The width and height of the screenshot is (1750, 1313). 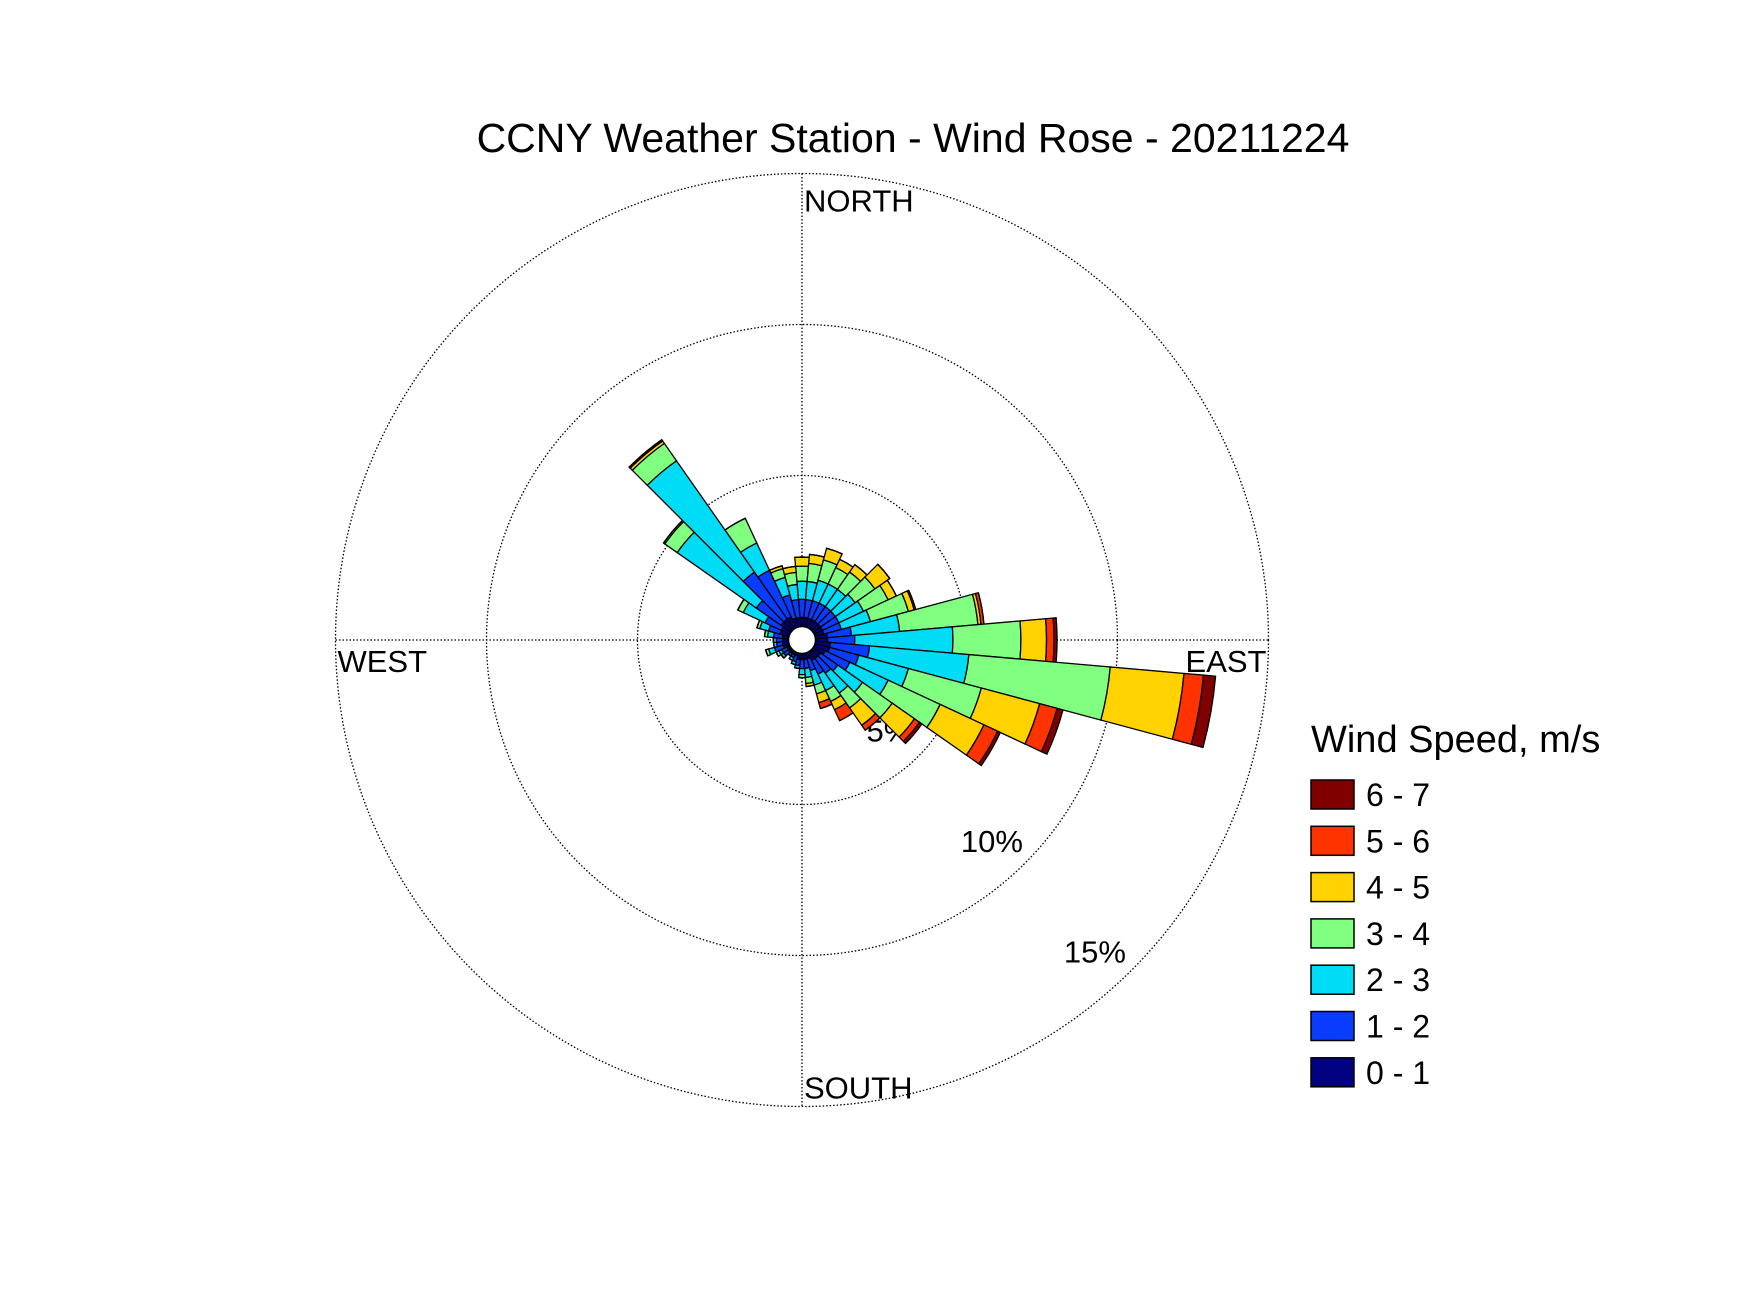 I want to click on center-hole, so click(x=802, y=640).